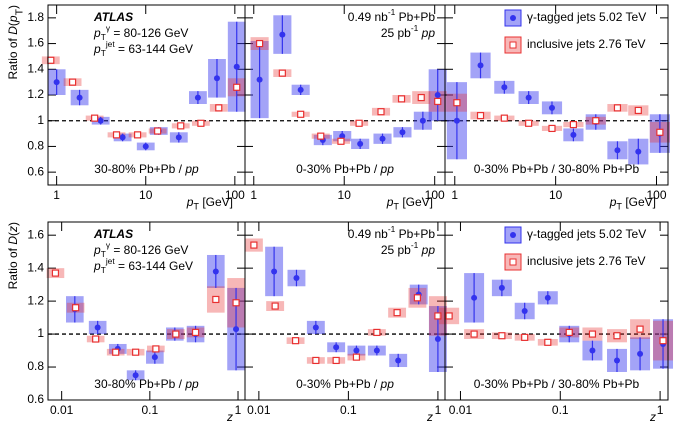 The image size is (675, 428). Describe the element at coordinates (586, 44) in the screenshot. I see `legend-label: inclusive jets 2.76 TeV` at that location.